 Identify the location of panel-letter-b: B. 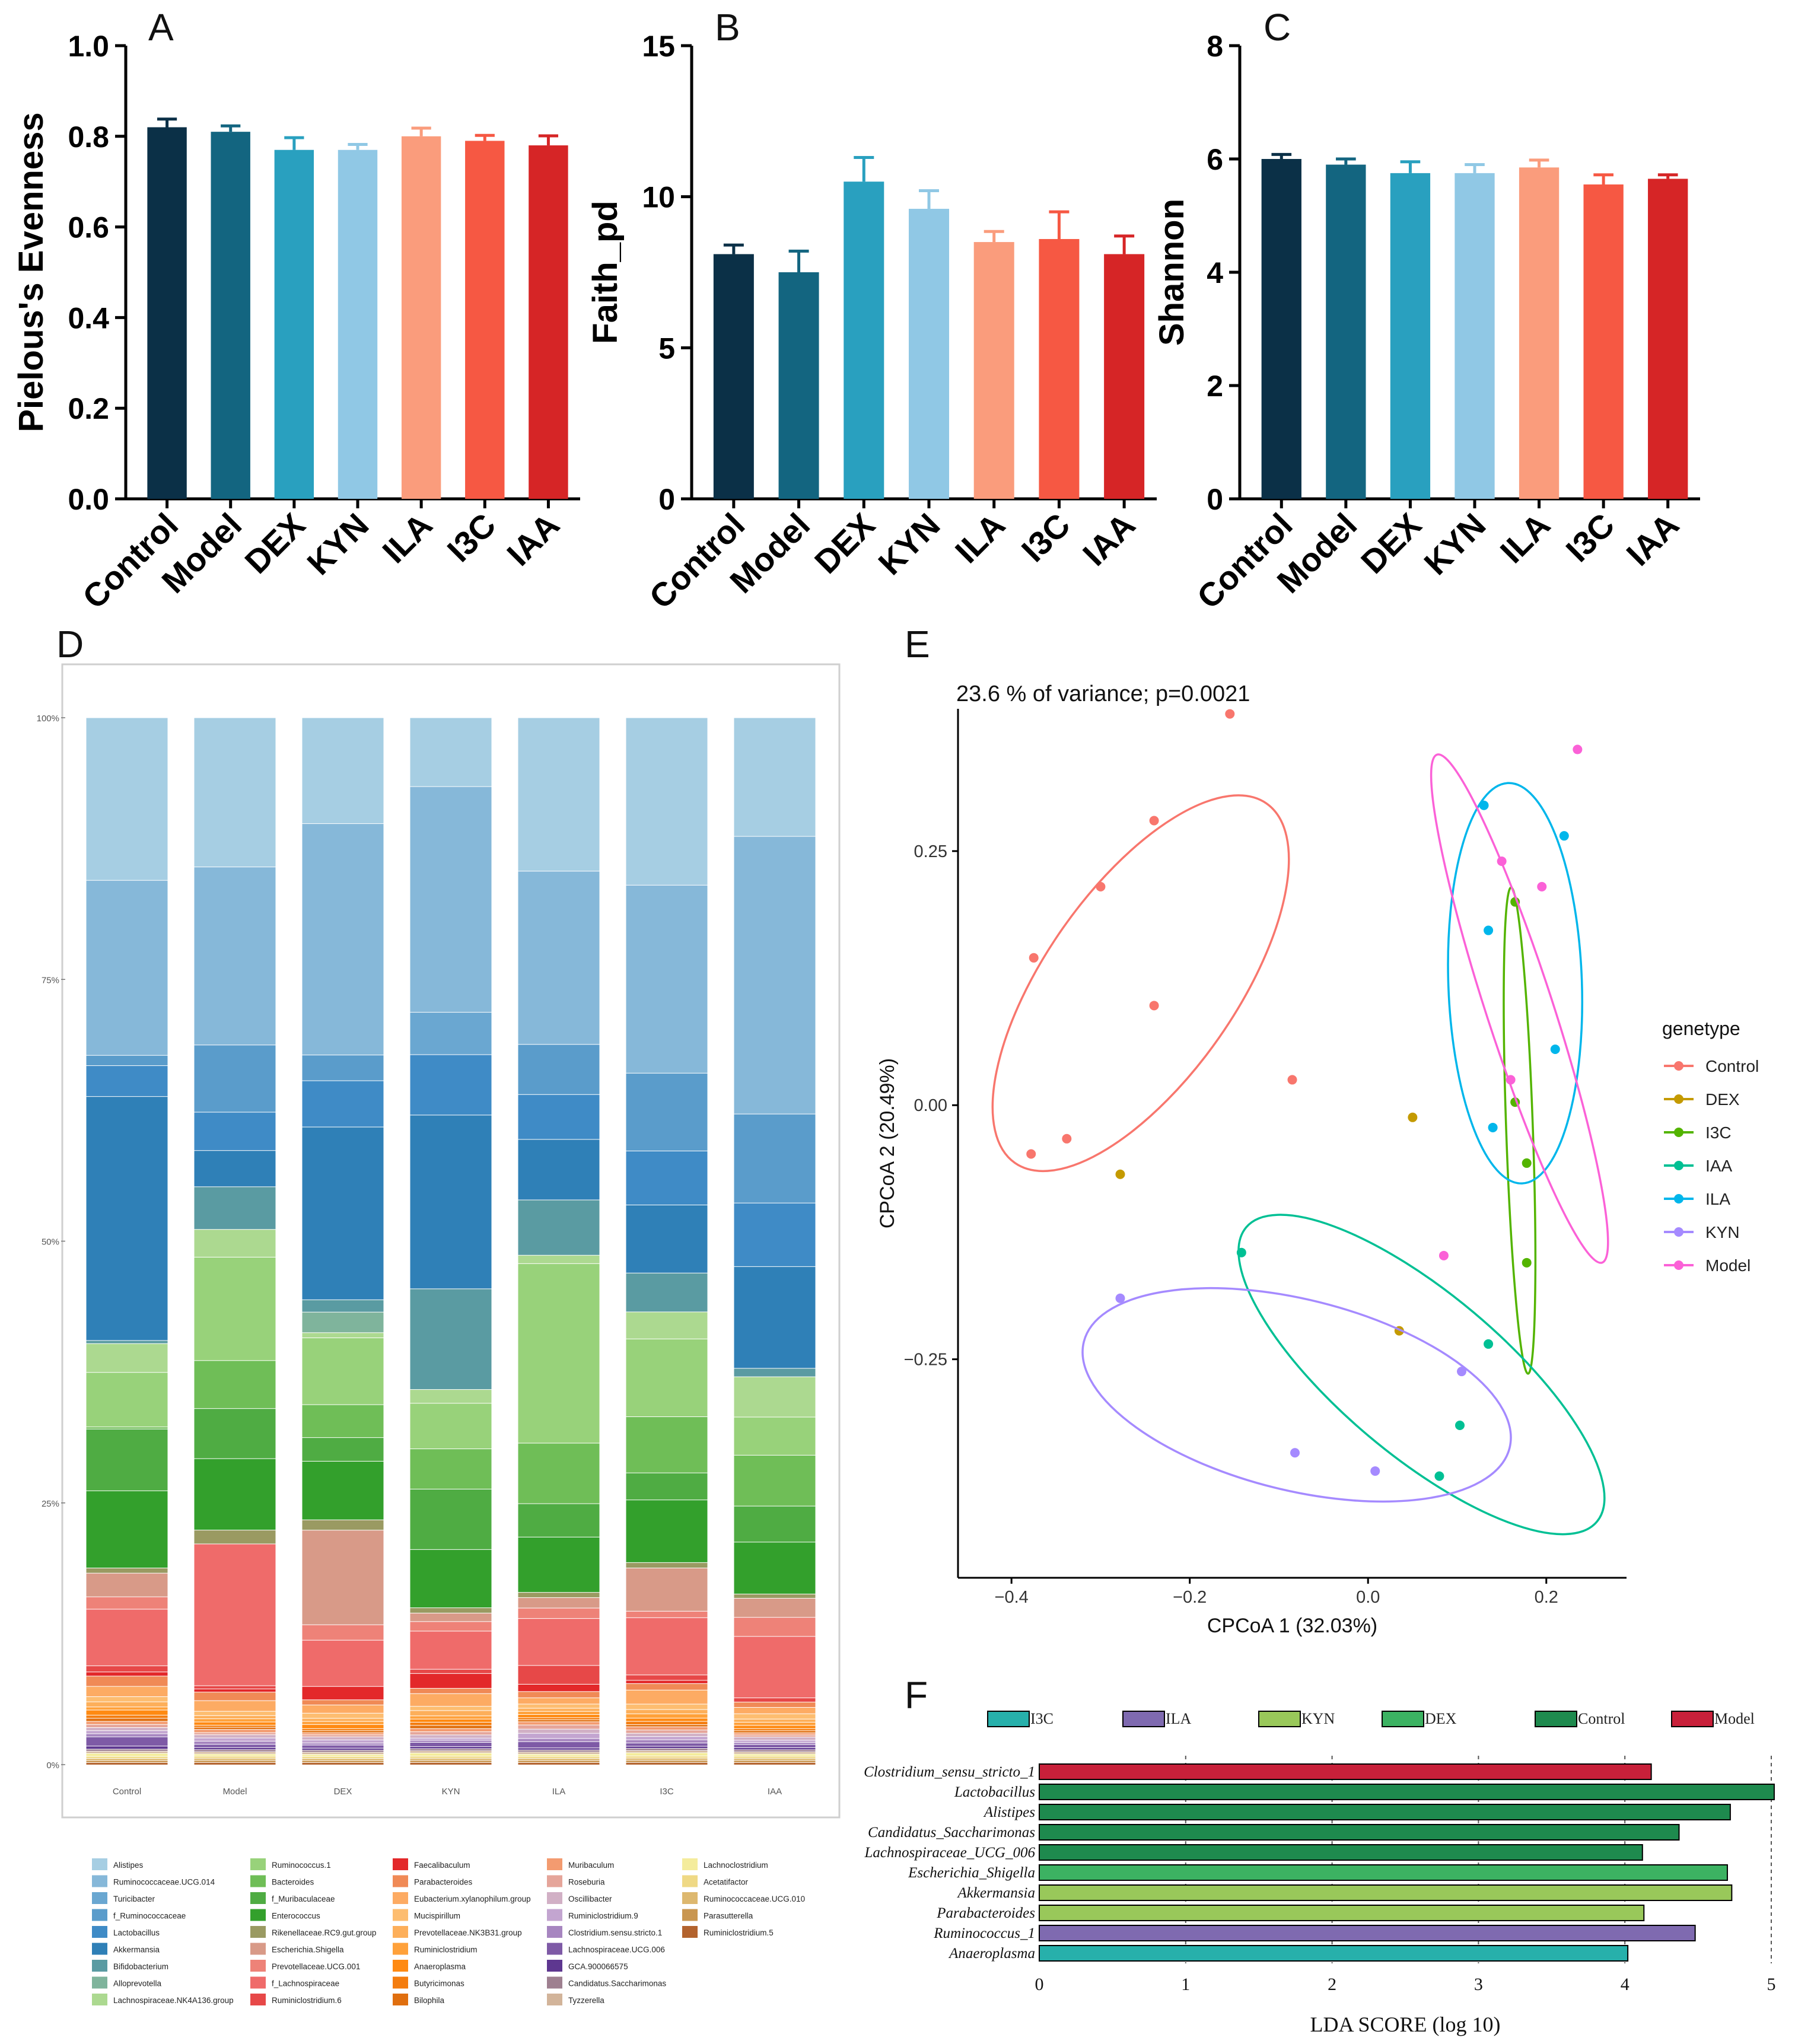
(727, 27).